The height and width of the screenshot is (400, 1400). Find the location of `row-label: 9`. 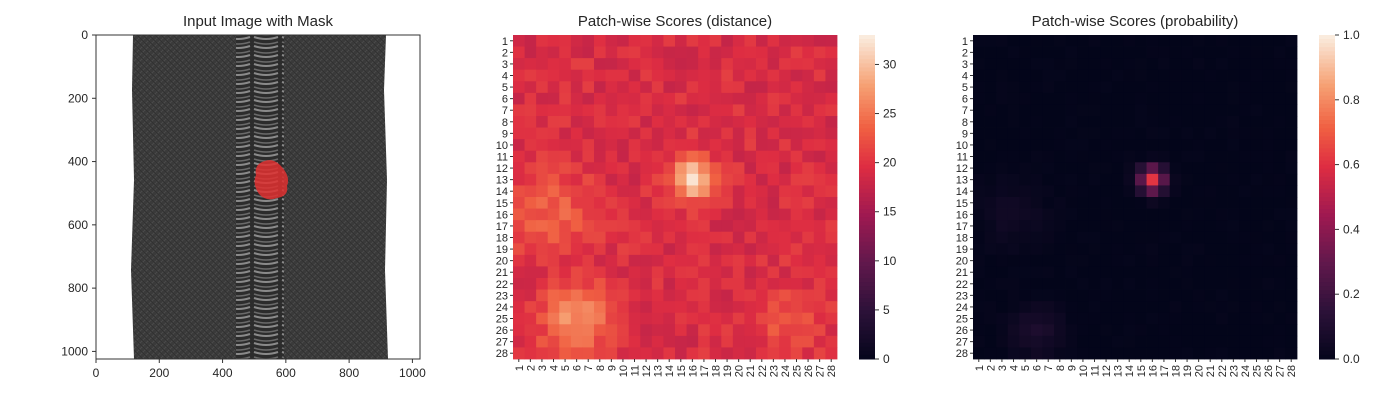

row-label: 9 is located at coordinates (965, 134).